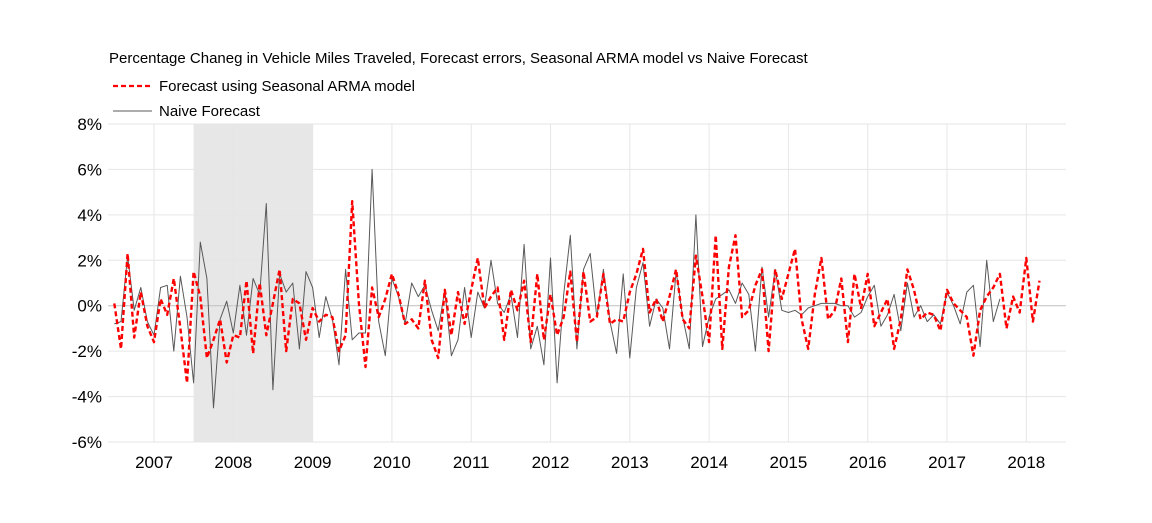 This screenshot has height=523, width=1152. Describe the element at coordinates (868, 462) in the screenshot. I see `x-tick-label: 2016` at that location.